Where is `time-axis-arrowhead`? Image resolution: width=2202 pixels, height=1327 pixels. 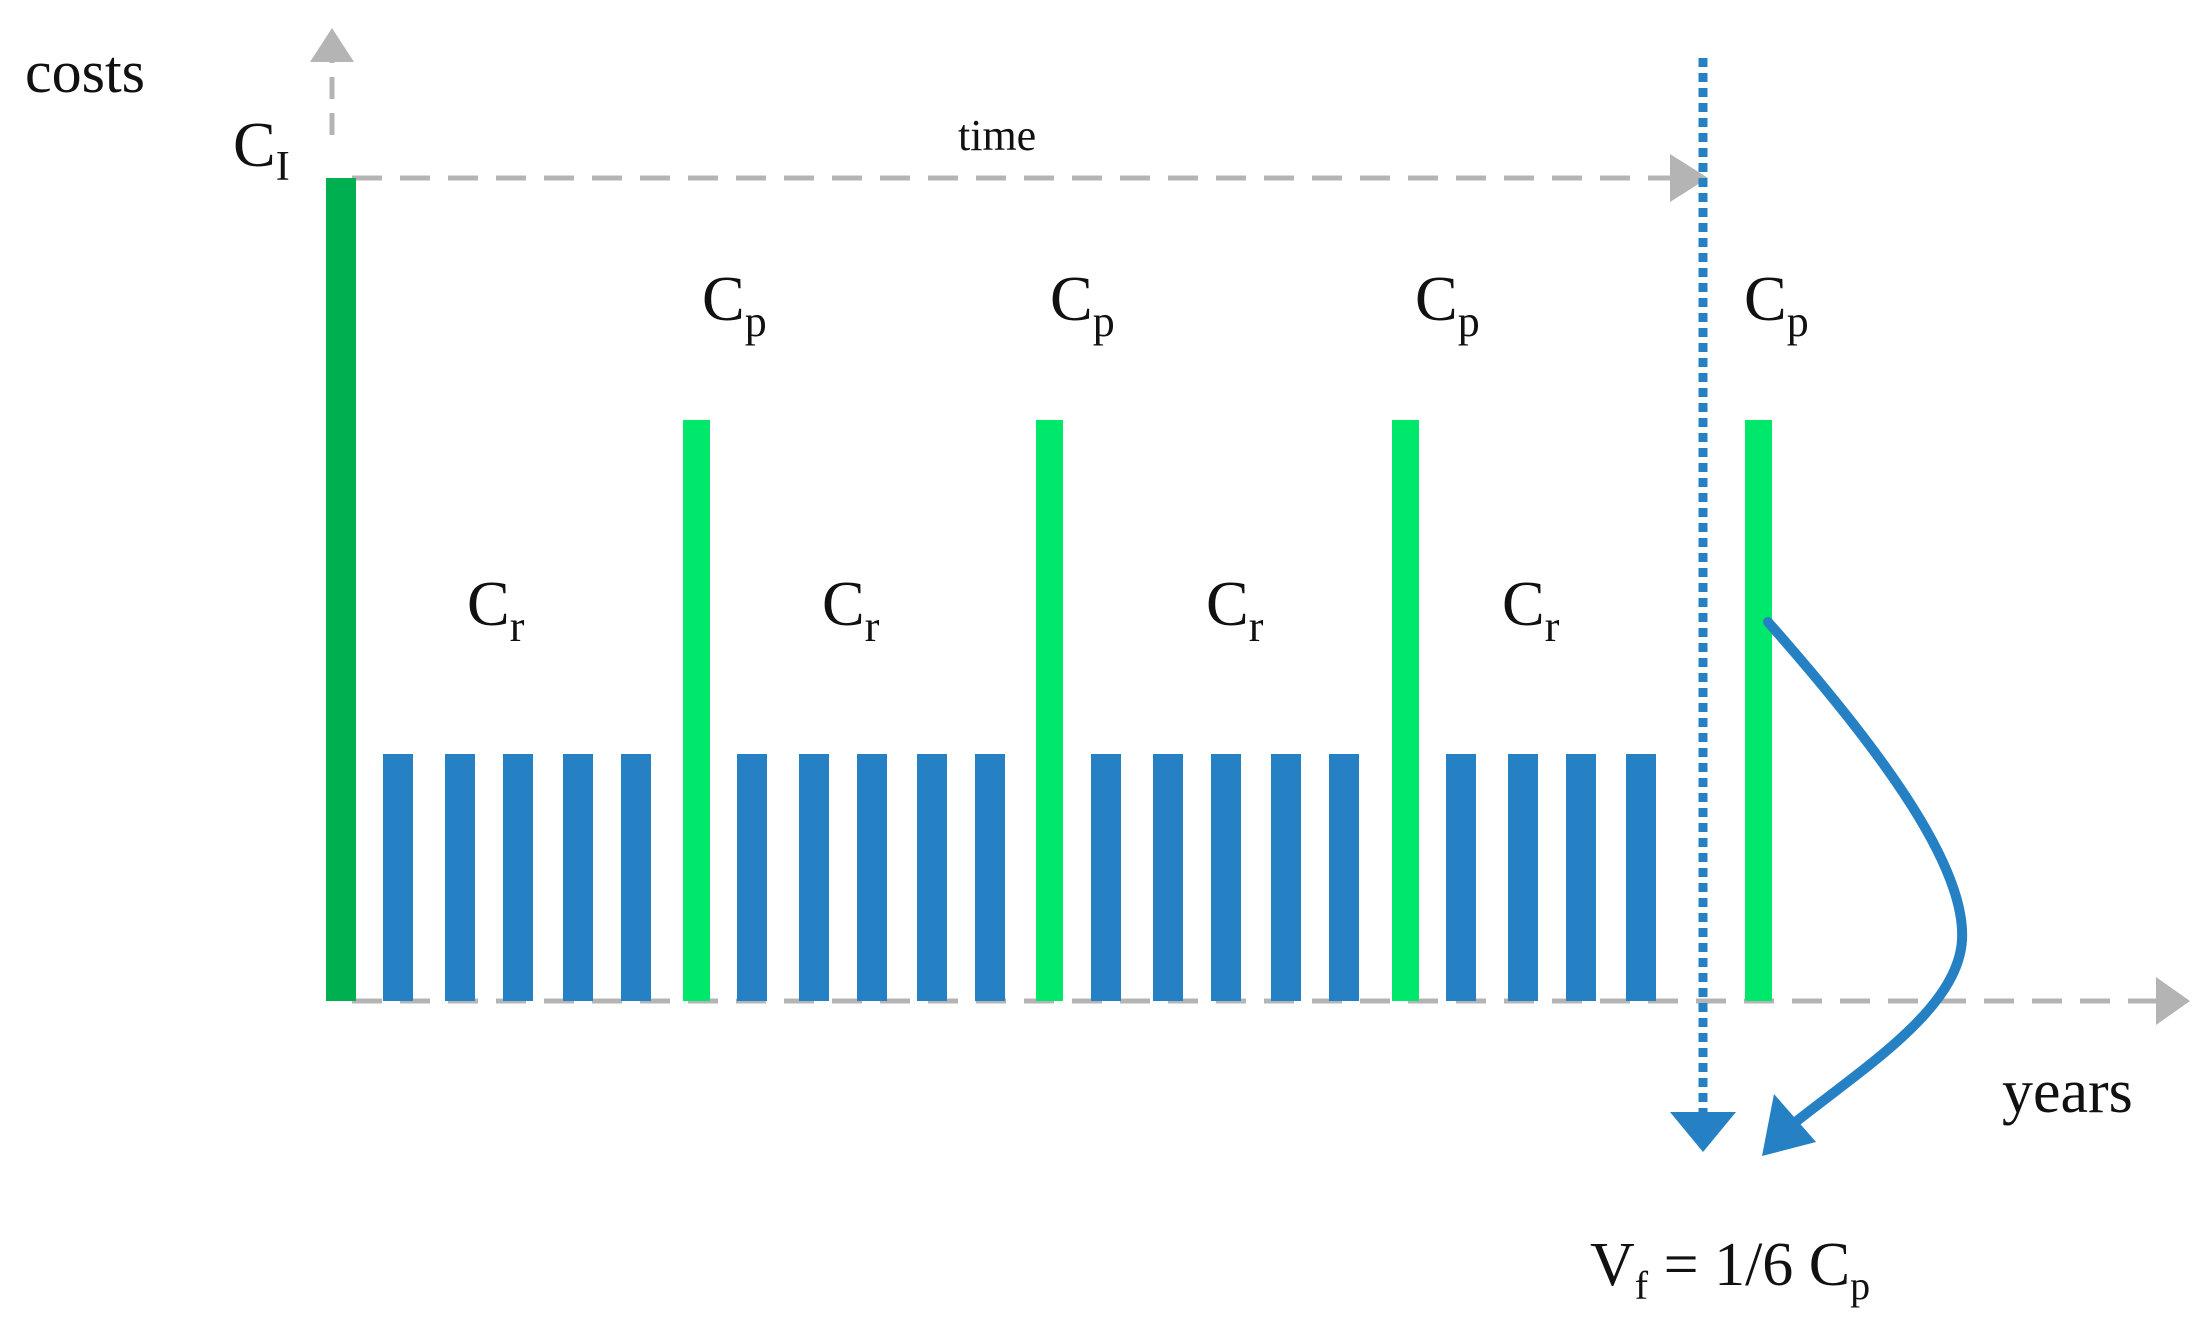
time-axis-arrowhead is located at coordinates (1689, 178).